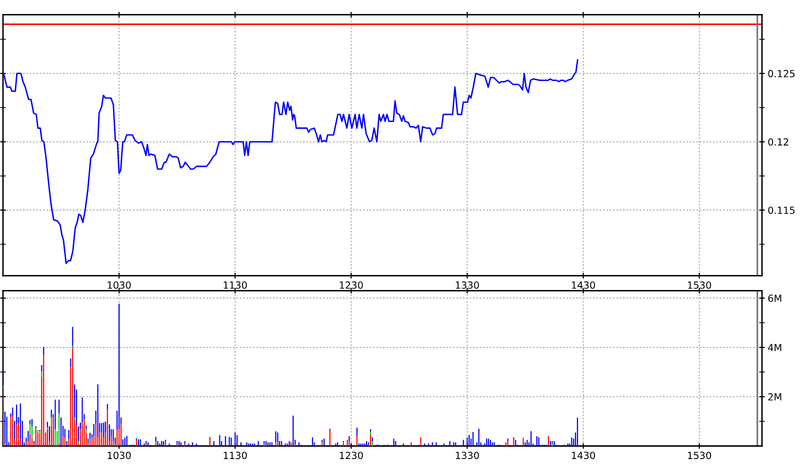 The height and width of the screenshot is (475, 800). What do you see at coordinates (775, 348) in the screenshot?
I see `y-tick-label: 4M` at bounding box center [775, 348].